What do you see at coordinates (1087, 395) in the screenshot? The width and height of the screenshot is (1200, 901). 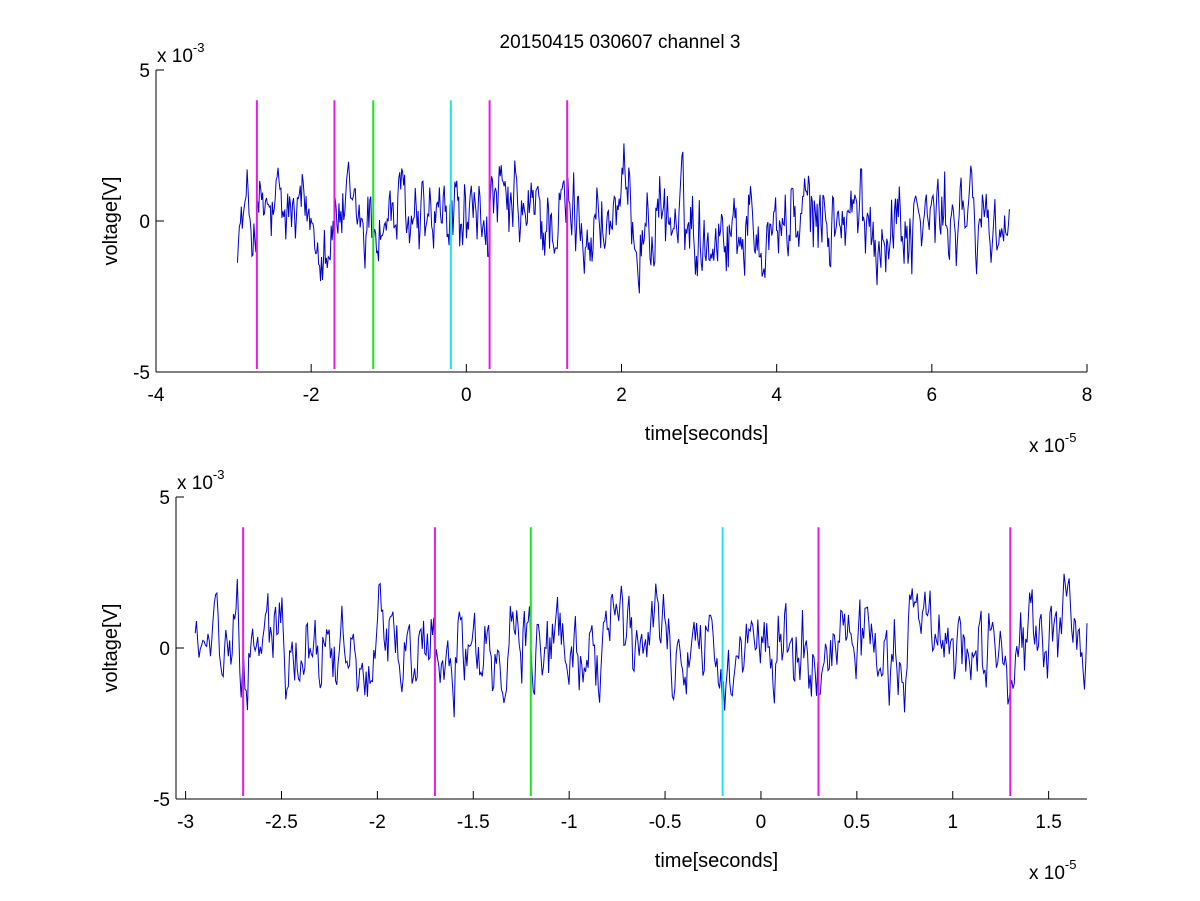 I see `x-tick-label: 8` at bounding box center [1087, 395].